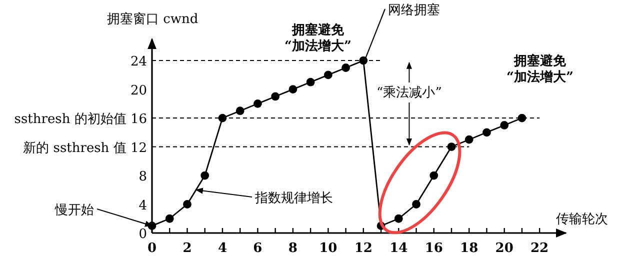 This screenshot has height=261, width=618. I want to click on x-tick-label: 22, so click(539, 248).